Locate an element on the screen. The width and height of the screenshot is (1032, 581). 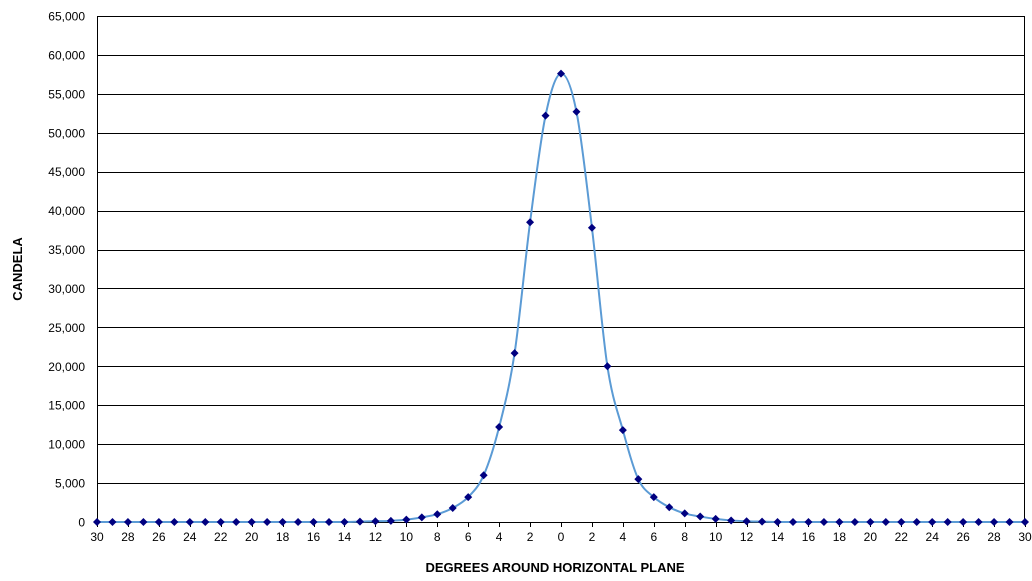
y-tick-label: 45,000 is located at coordinates (66, 172).